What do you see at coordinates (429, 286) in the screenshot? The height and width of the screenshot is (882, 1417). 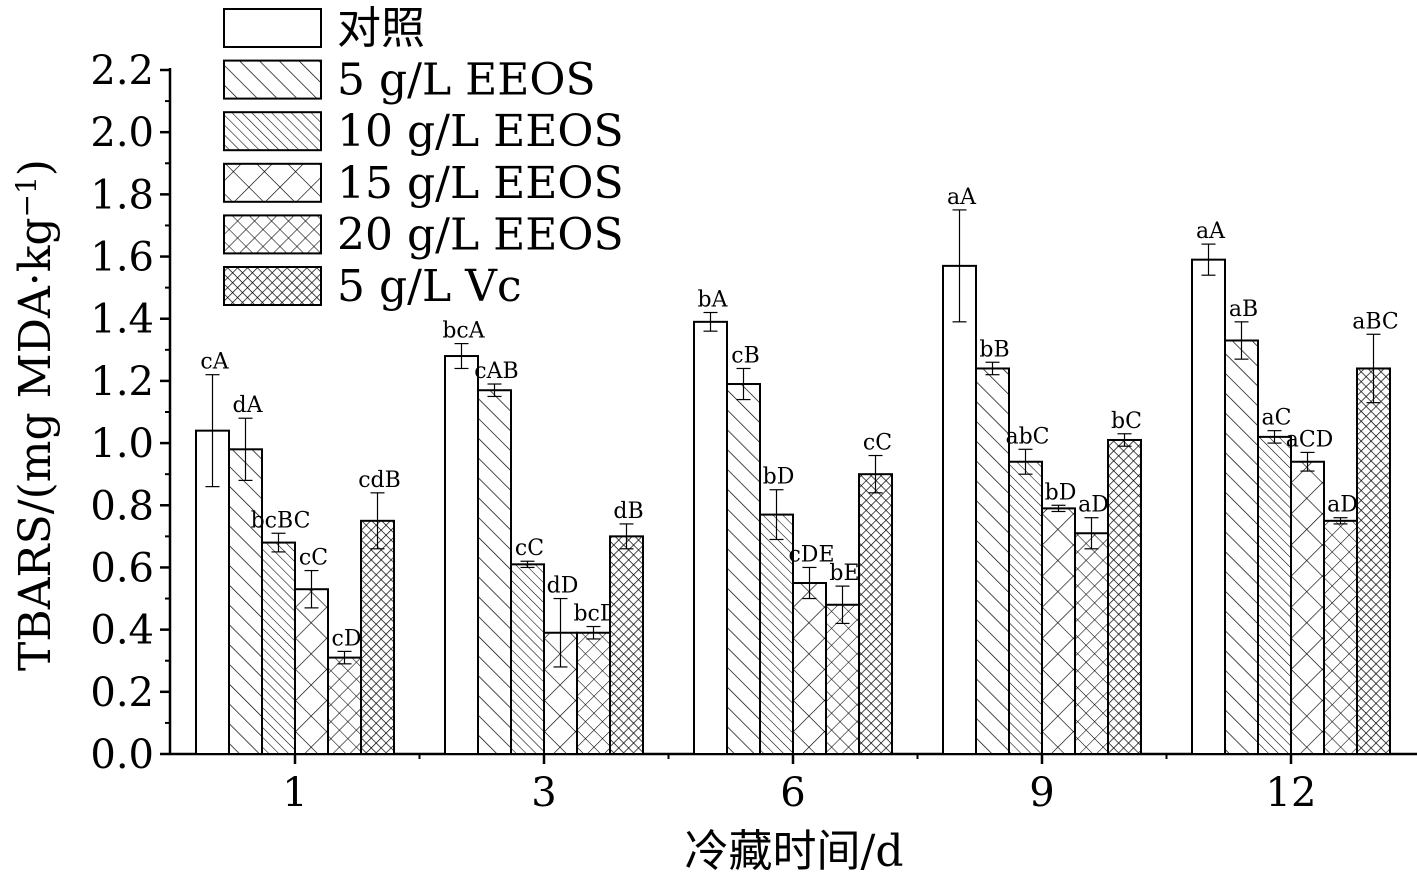 I see `legend-label: 5 g/L Vc` at bounding box center [429, 286].